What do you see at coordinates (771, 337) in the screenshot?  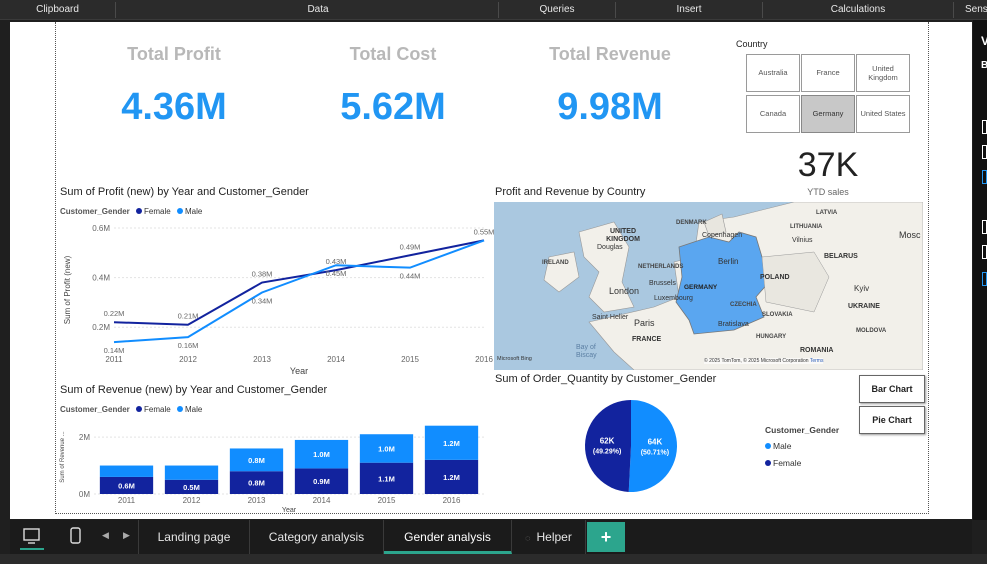 I see `map-label-hungary: HUNGARY` at bounding box center [771, 337].